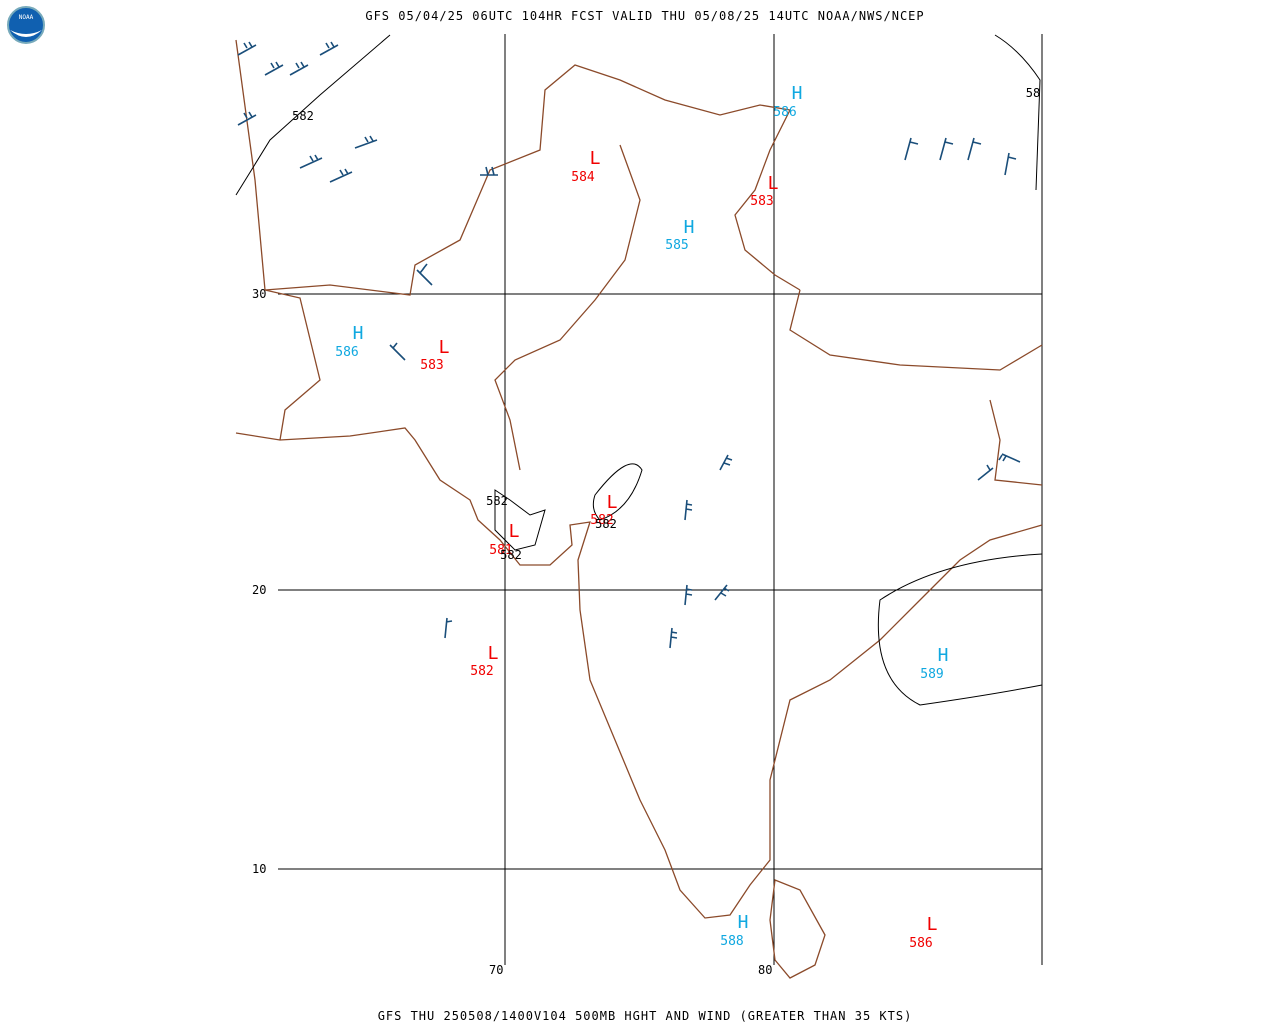 The width and height of the screenshot is (1280, 1024). I want to click on lat-label: 10, so click(259, 869).